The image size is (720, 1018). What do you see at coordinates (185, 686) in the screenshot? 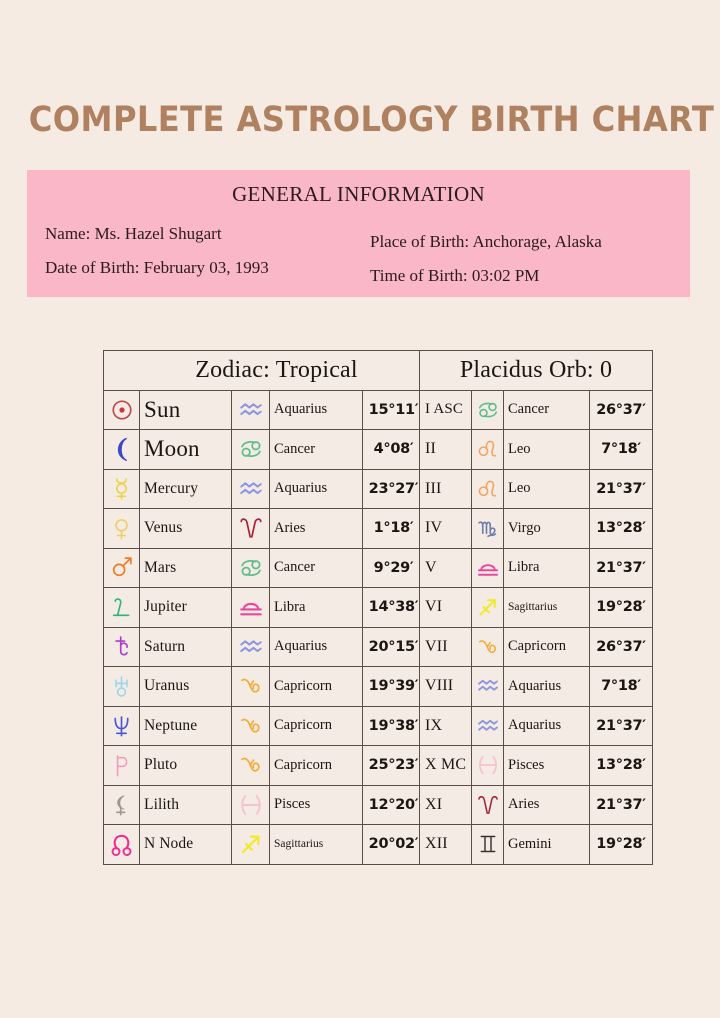
I see `planet-name: Uranus` at bounding box center [185, 686].